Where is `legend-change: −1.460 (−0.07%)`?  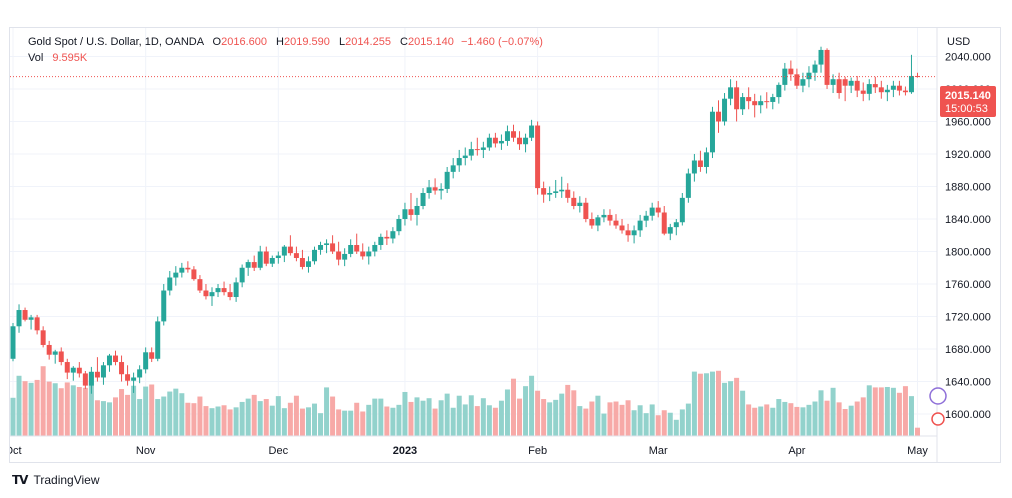 legend-change: −1.460 (−0.07%) is located at coordinates (501, 42).